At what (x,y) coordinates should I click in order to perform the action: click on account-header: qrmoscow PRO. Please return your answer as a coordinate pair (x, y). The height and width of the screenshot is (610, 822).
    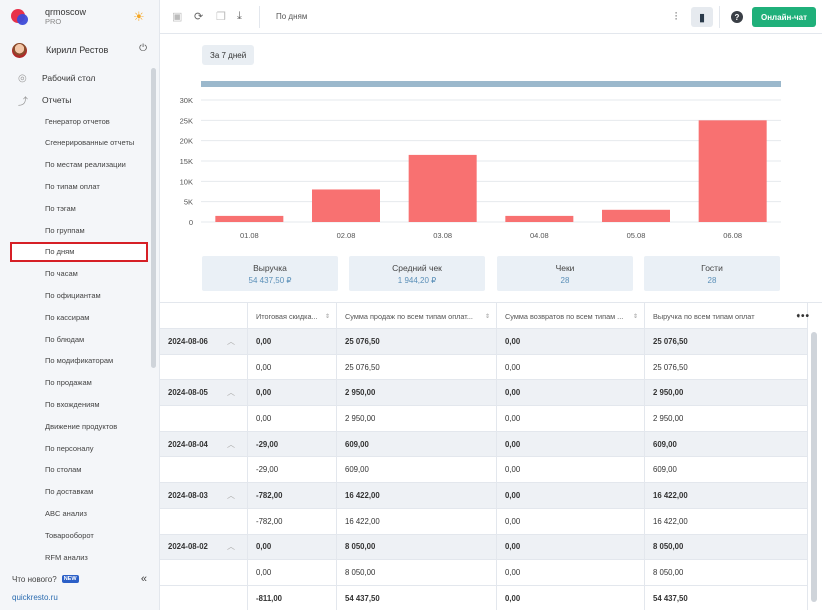
    Looking at the image, I should click on (79, 17).